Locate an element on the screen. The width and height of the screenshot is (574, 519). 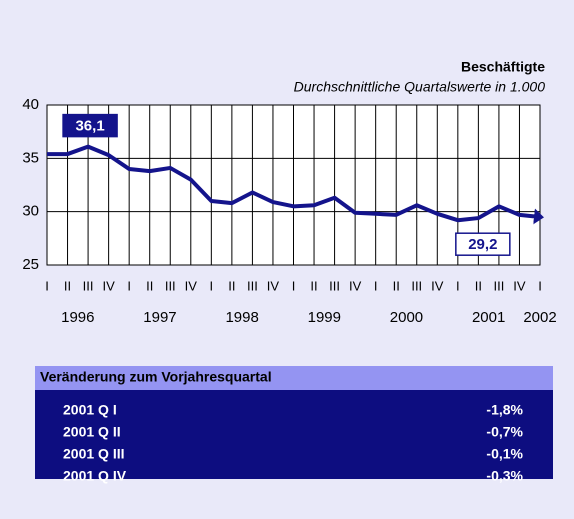
y-tick-label: 25 is located at coordinates (30, 264).